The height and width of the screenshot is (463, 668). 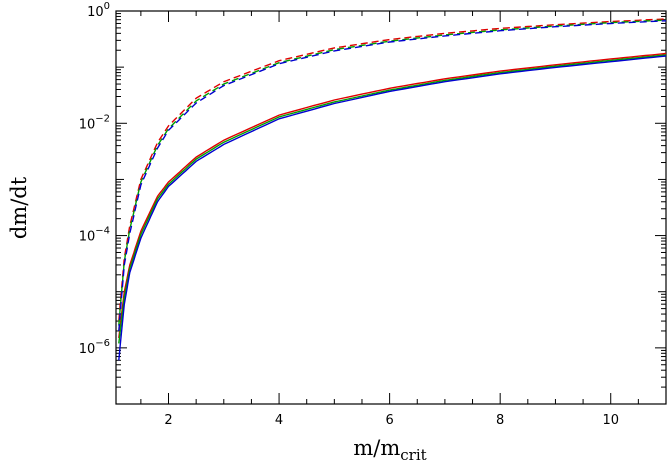 I want to click on y-tick-label: 10⁻⁶, so click(x=94, y=347).